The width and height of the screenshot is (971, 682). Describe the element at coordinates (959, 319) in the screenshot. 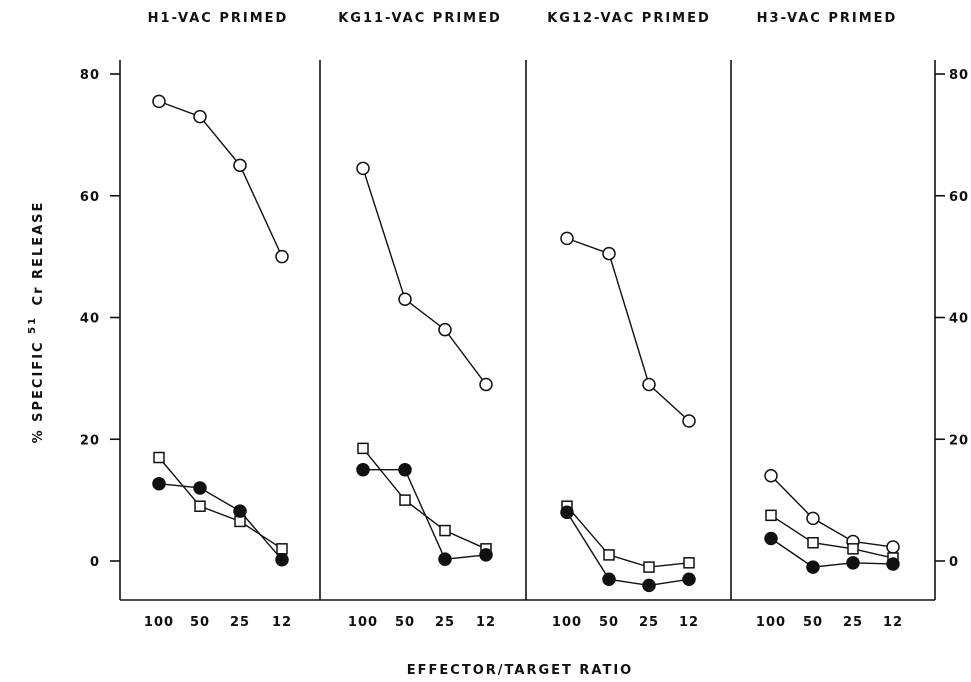

I see `y-tick-label-right: 40` at that location.